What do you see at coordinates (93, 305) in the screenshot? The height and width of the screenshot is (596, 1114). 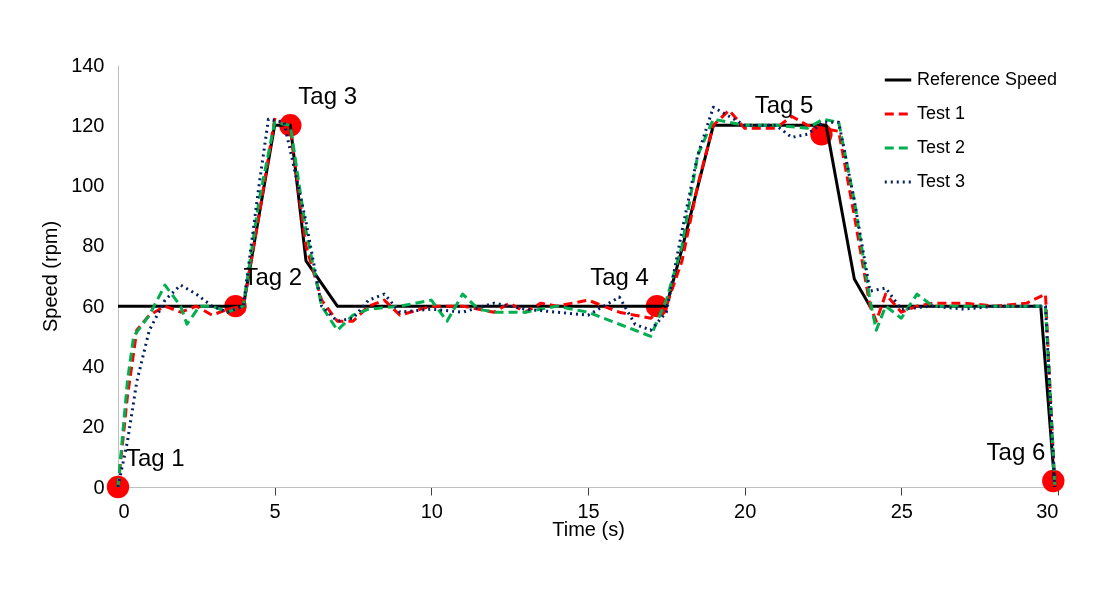 I see `y-tick-label: 60` at bounding box center [93, 305].